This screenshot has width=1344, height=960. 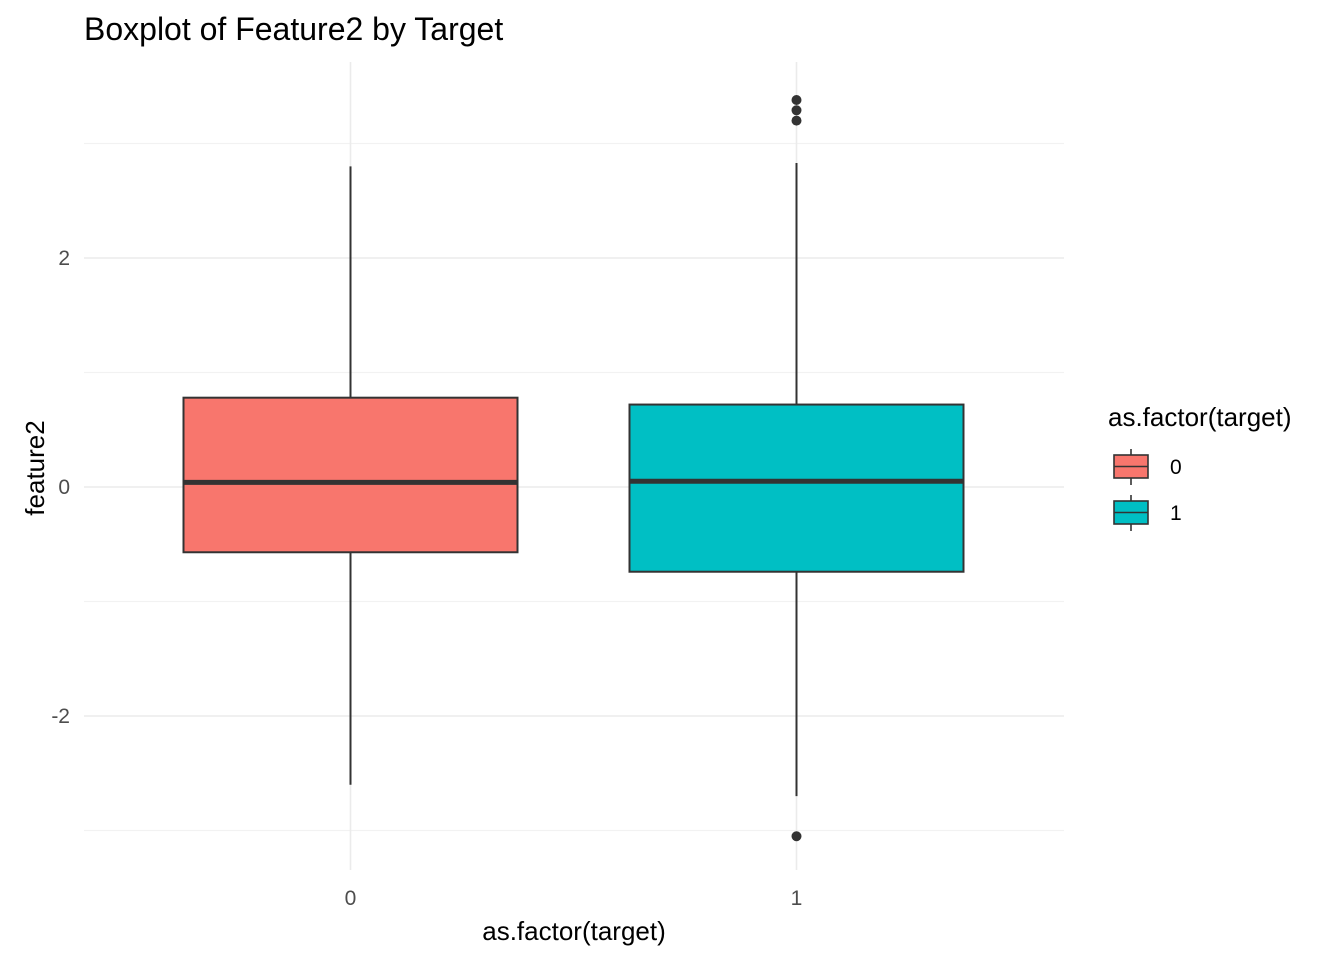 I want to click on y-tick-label: -2, so click(x=60, y=716).